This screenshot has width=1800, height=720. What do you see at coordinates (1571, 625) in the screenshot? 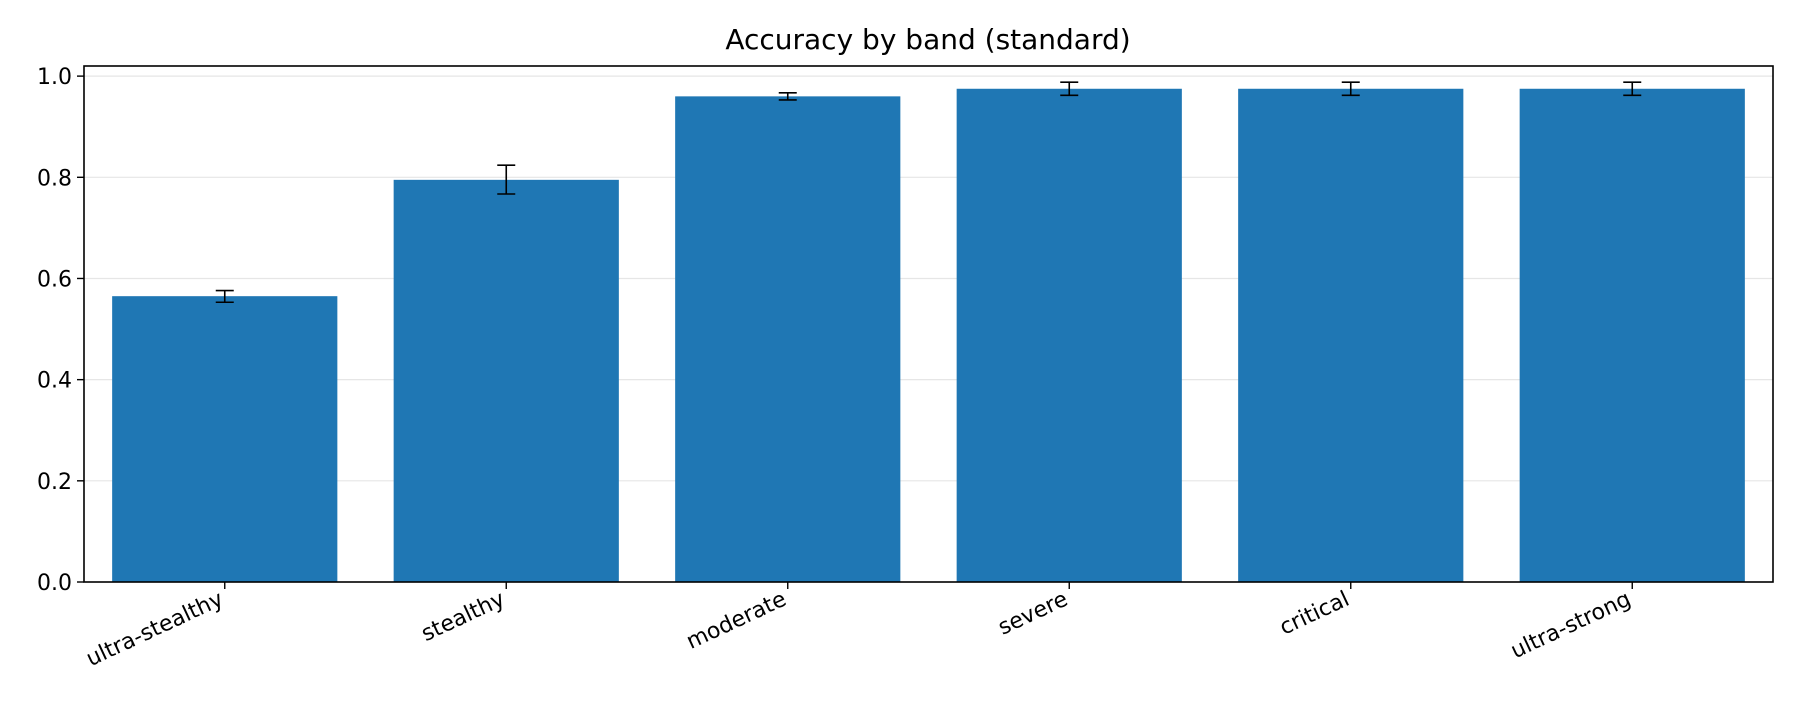
I see `x-tick-label: ultra-strong` at bounding box center [1571, 625].